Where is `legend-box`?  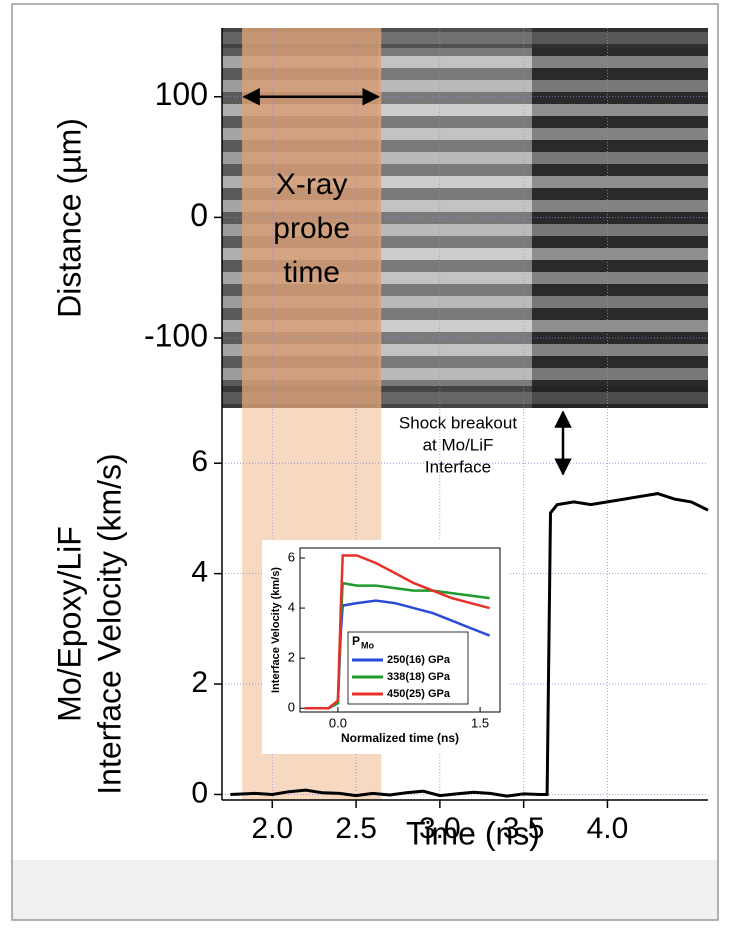
legend-box is located at coordinates (408, 668).